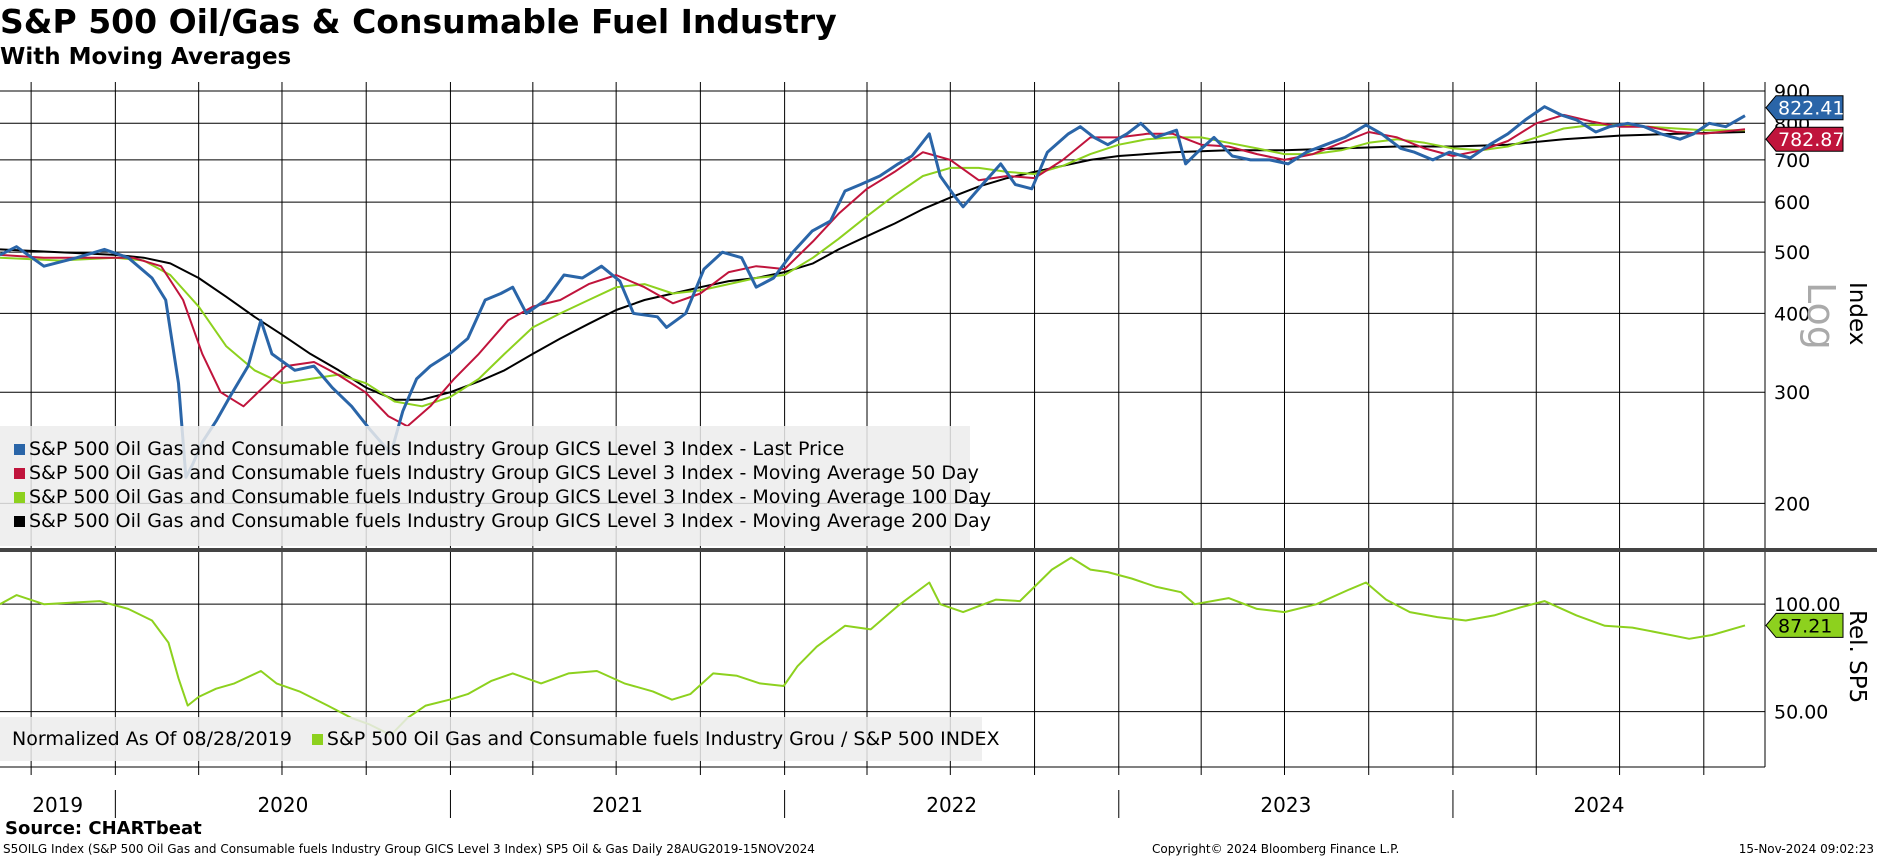 The image size is (1877, 859). What do you see at coordinates (1792, 253) in the screenshot?
I see `ytick-top-3: 500` at bounding box center [1792, 253].